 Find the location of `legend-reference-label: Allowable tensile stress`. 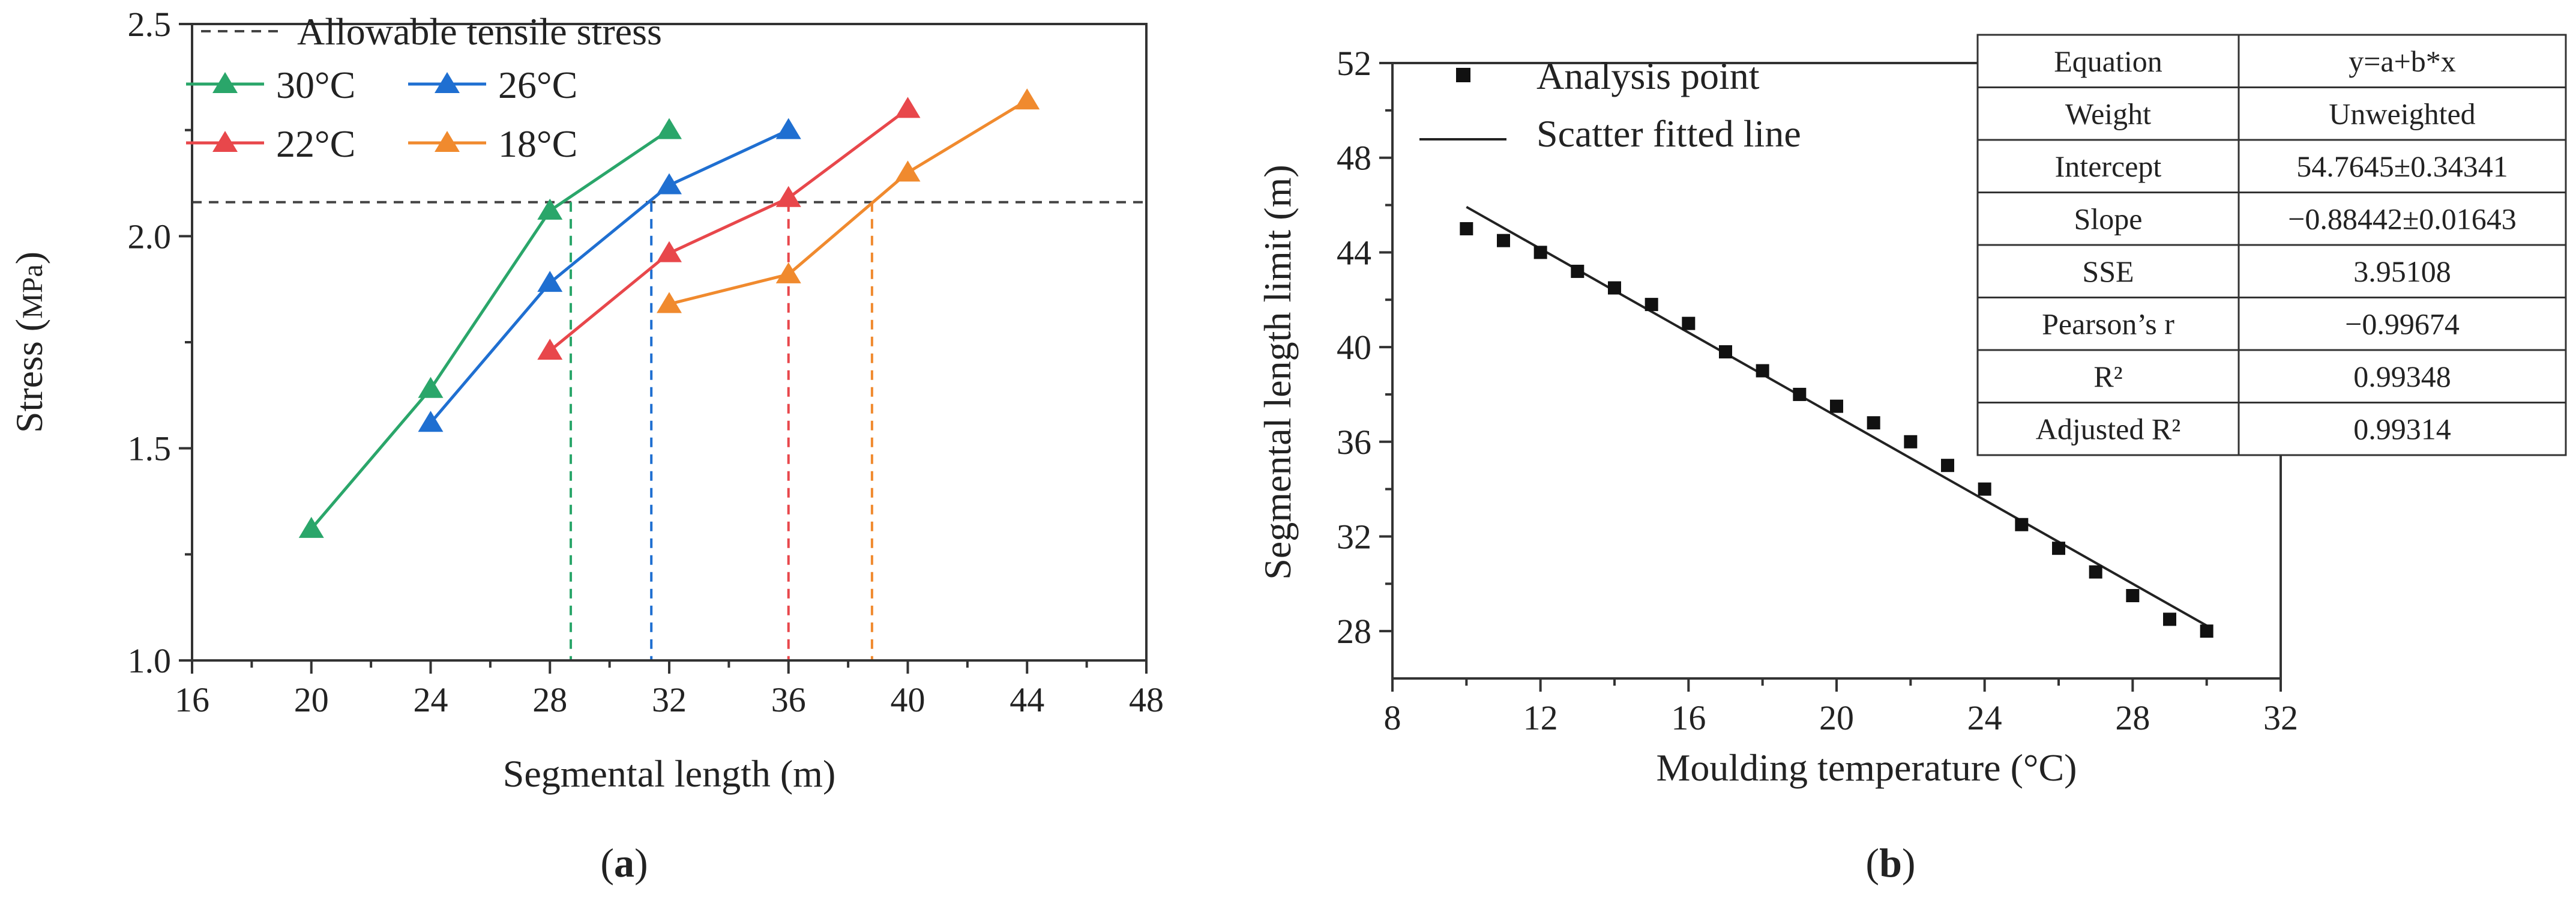

legend-reference-label: Allowable tensile stress is located at coordinates (480, 31).